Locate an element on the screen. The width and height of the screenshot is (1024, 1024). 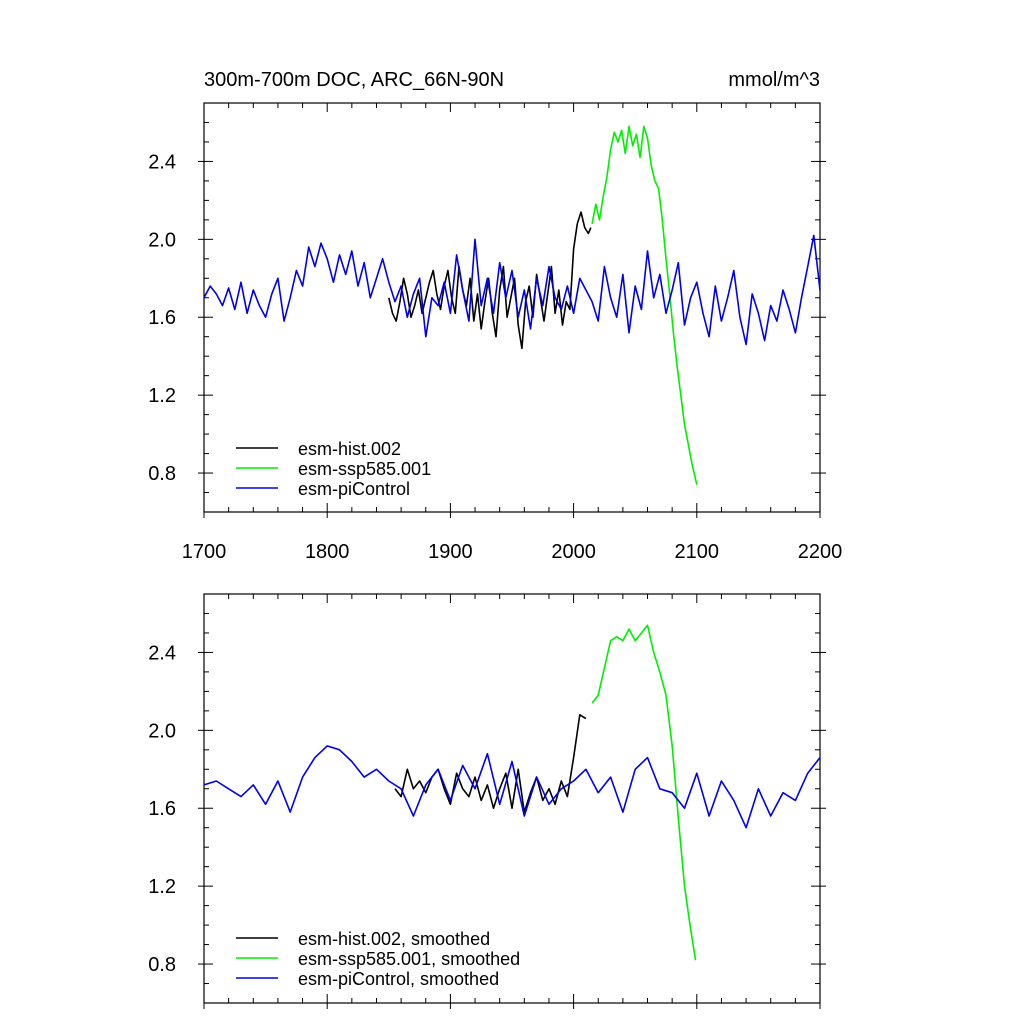
units-label: mmol/m^3 is located at coordinates (774, 80).